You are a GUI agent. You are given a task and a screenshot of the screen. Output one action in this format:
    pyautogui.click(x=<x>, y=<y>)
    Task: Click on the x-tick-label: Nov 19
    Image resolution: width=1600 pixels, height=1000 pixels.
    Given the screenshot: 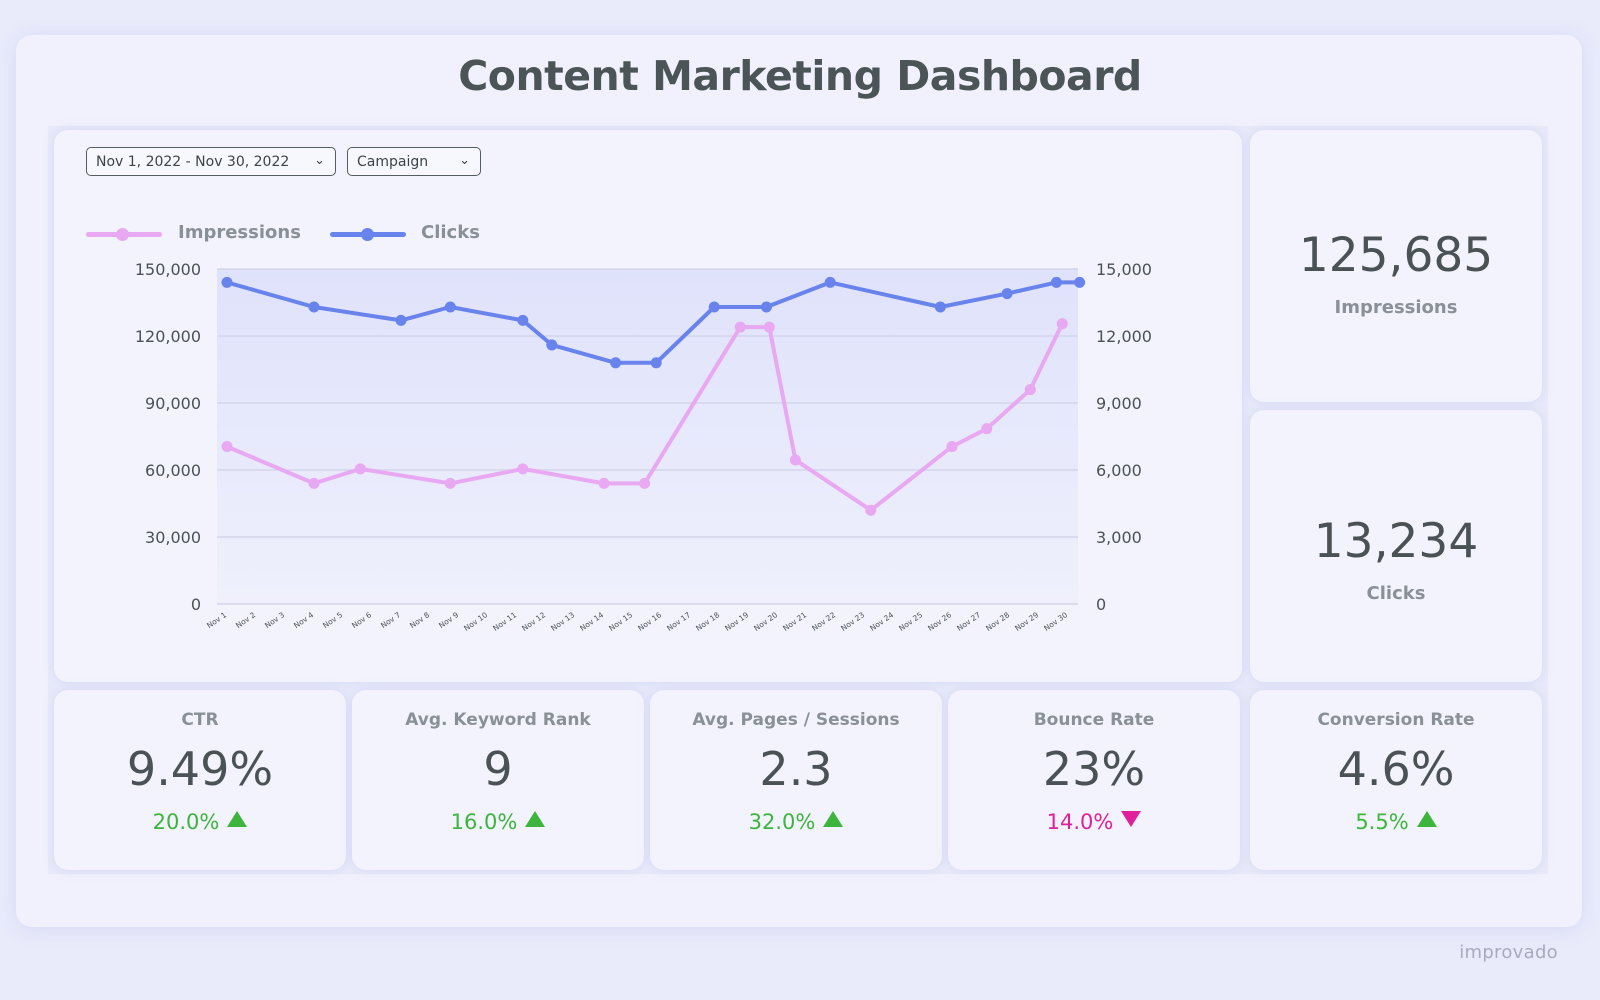 What is the action you would take?
    pyautogui.click(x=736, y=621)
    